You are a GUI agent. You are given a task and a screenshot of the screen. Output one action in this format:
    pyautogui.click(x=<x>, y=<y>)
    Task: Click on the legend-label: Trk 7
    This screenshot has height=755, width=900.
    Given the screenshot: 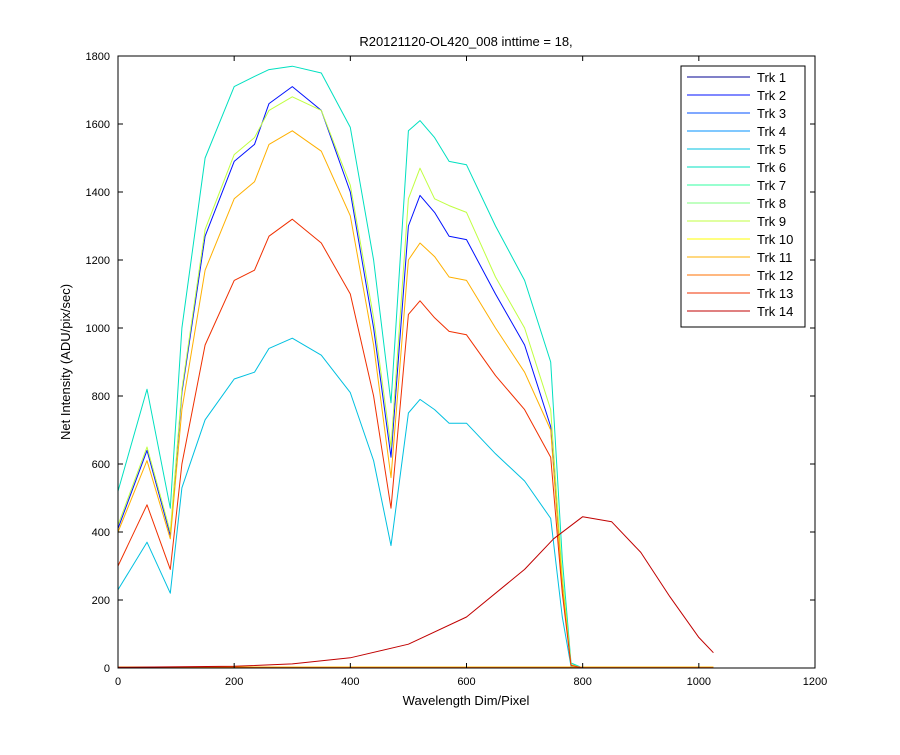 What is the action you would take?
    pyautogui.click(x=771, y=185)
    